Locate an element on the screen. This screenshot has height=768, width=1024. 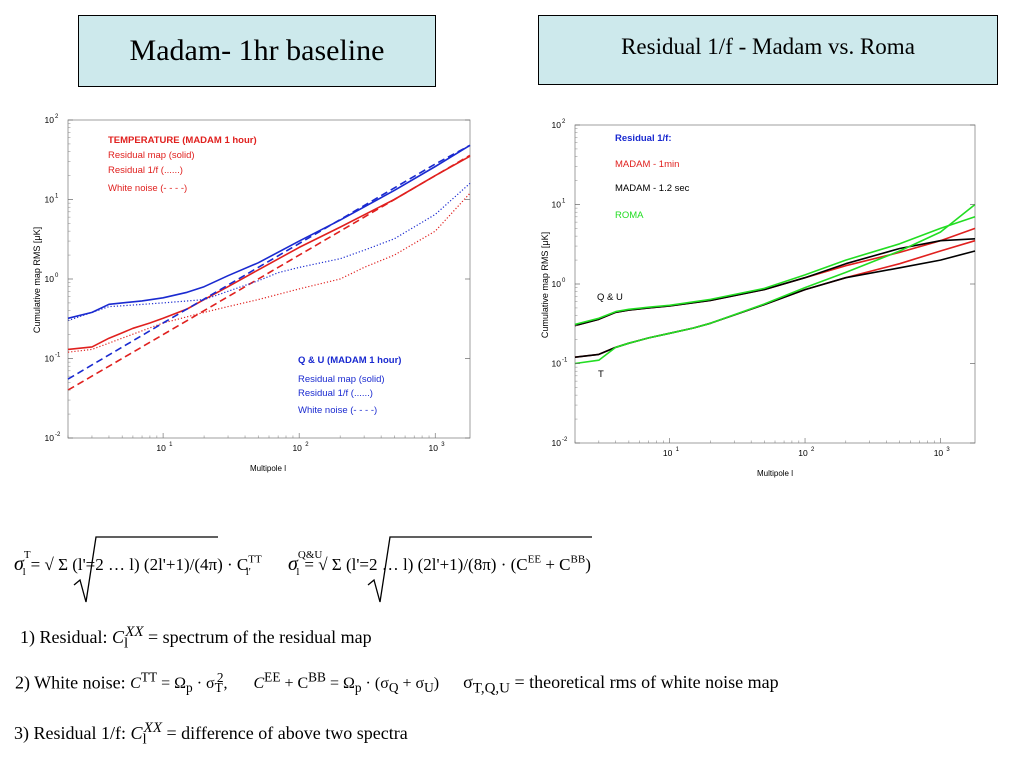
note2-eq2-q: Q is located at coordinates (393, 688).